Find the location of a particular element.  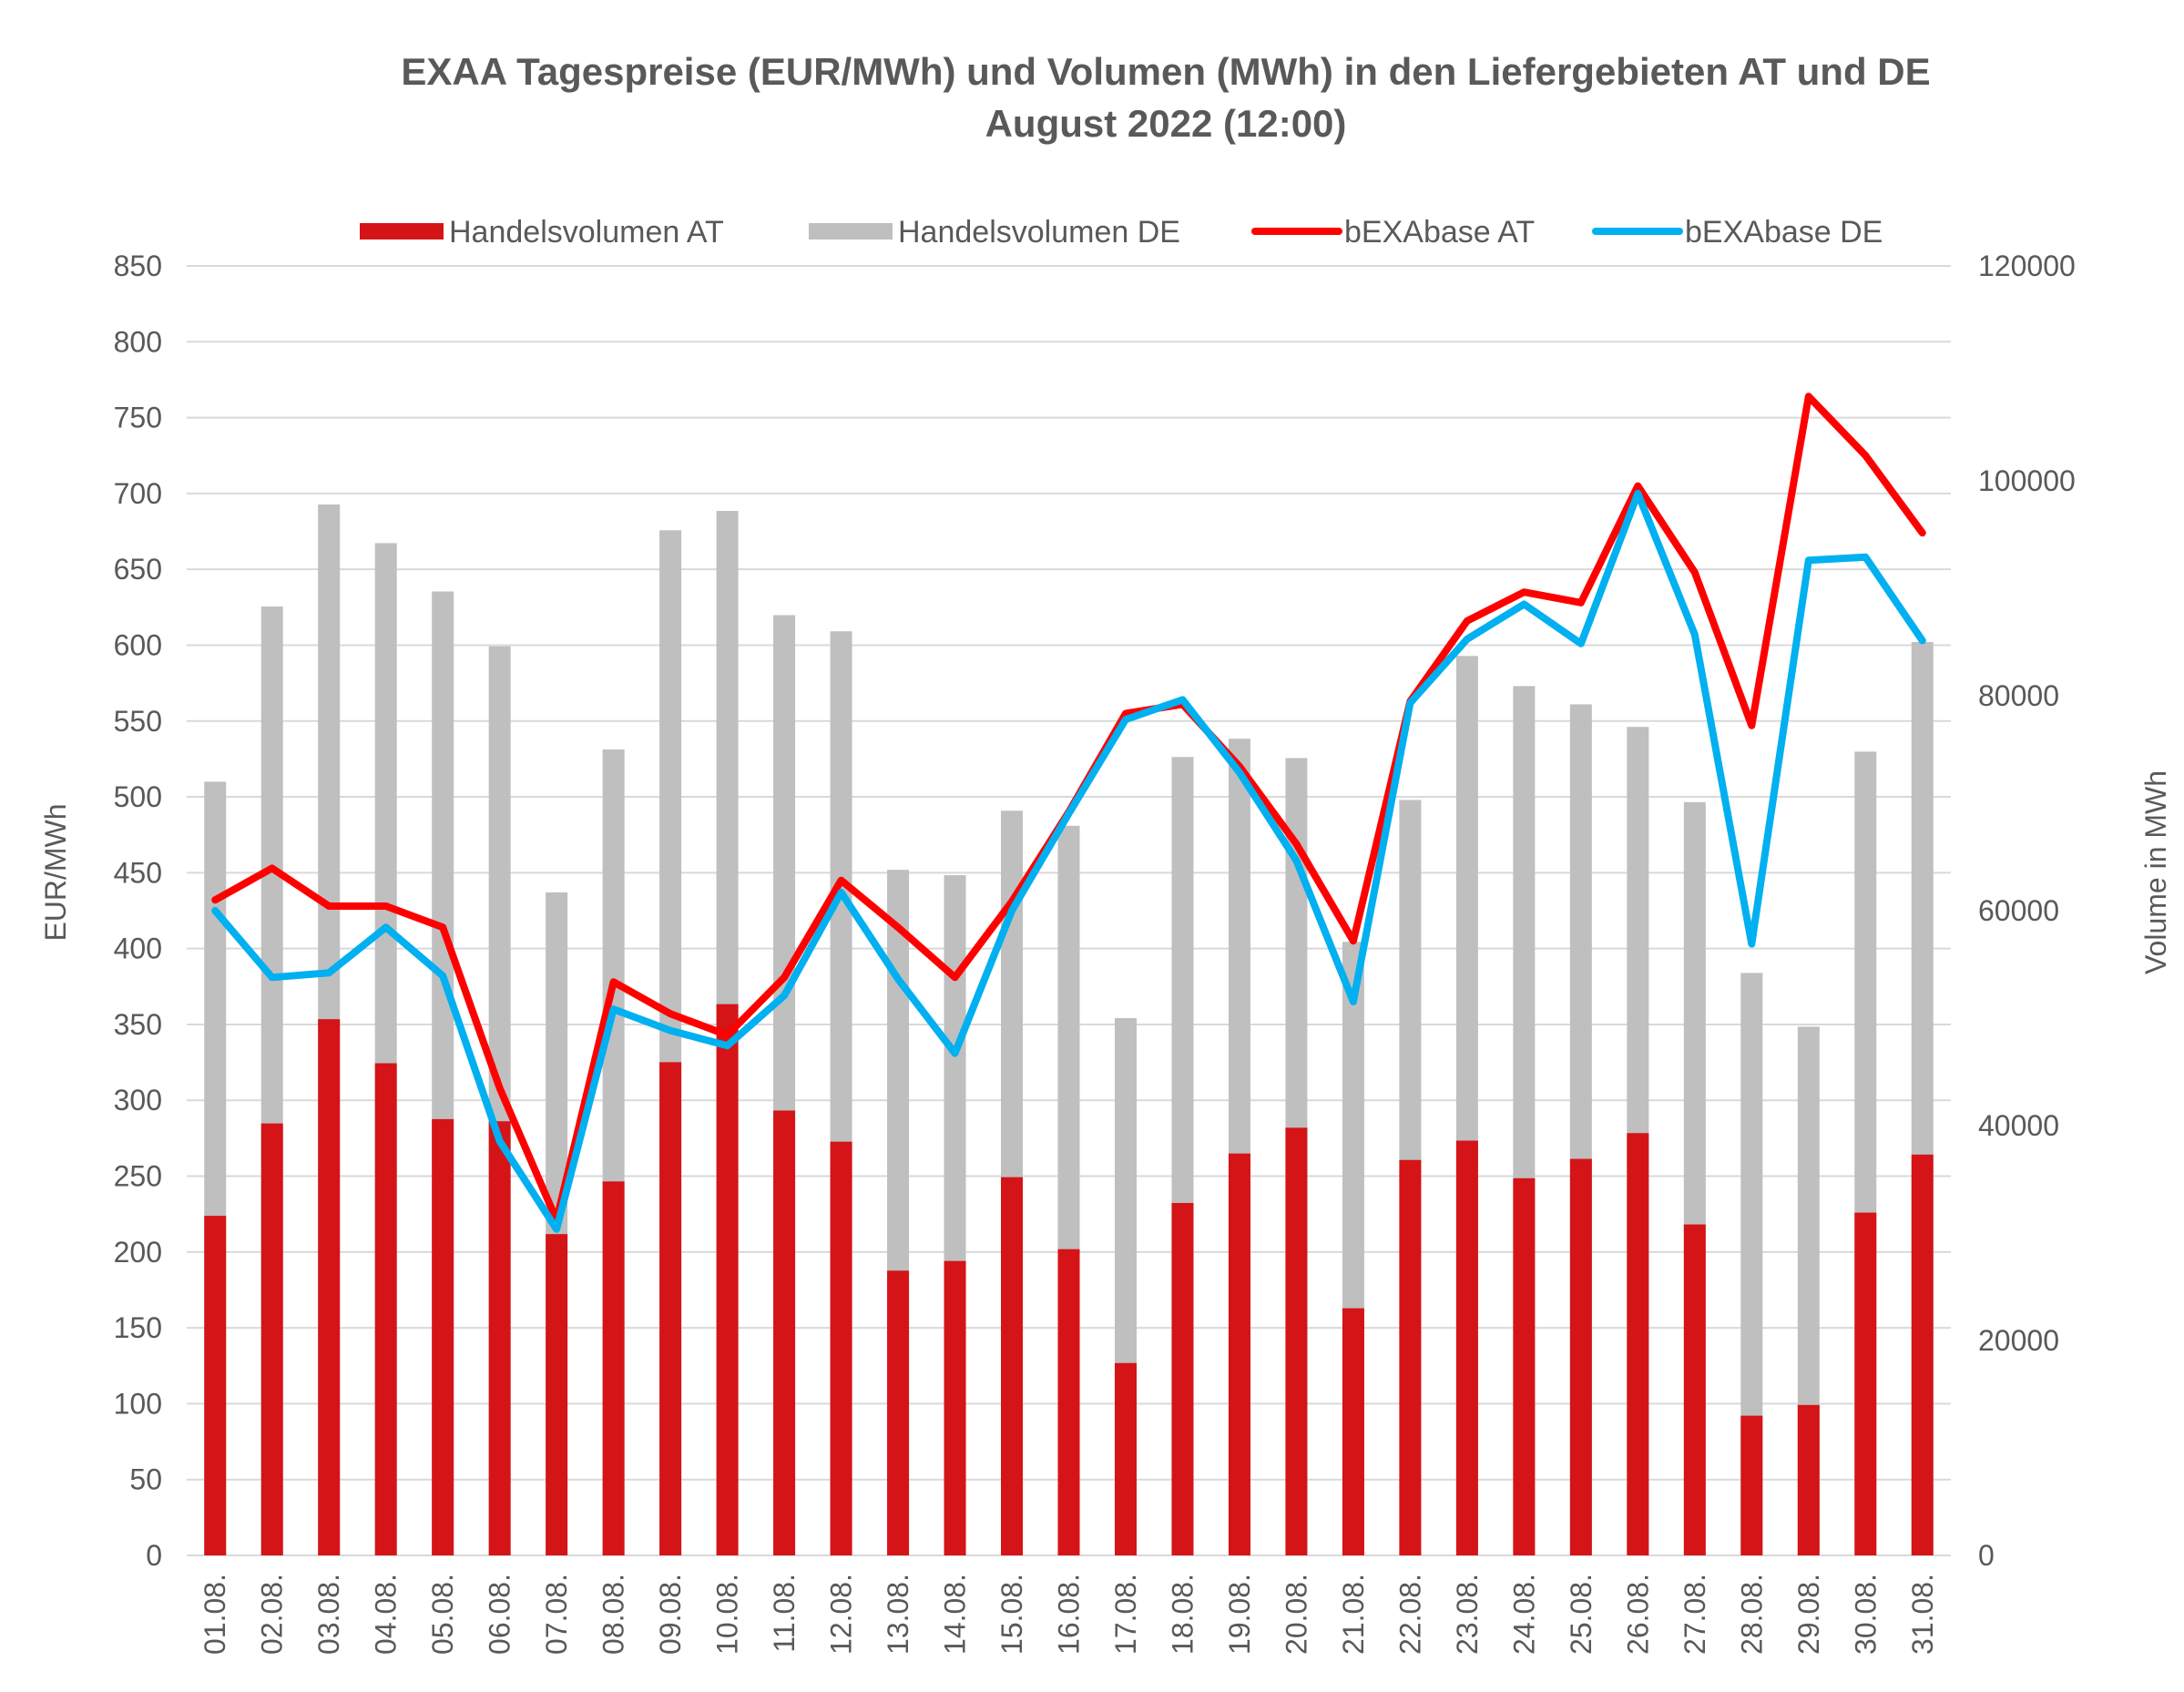

x-tick-label: 24.08. is located at coordinates (1524, 1614).